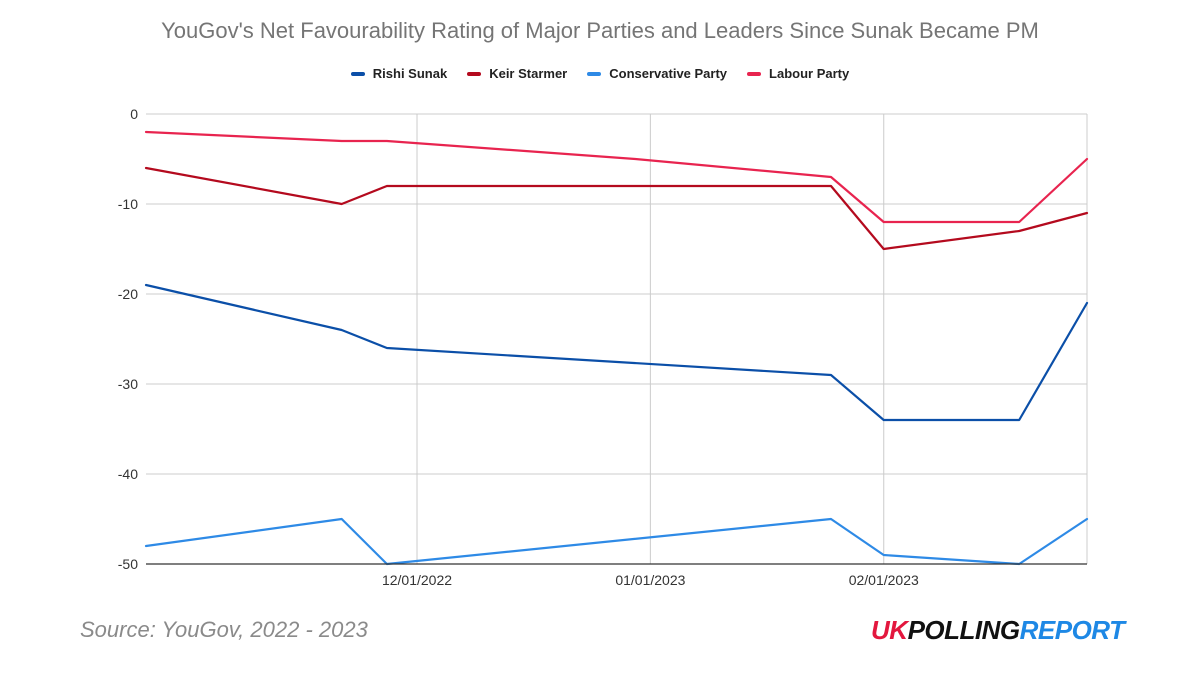 The image size is (1200, 675). Describe the element at coordinates (128, 204) in the screenshot. I see `y-tick-label: -10` at that location.